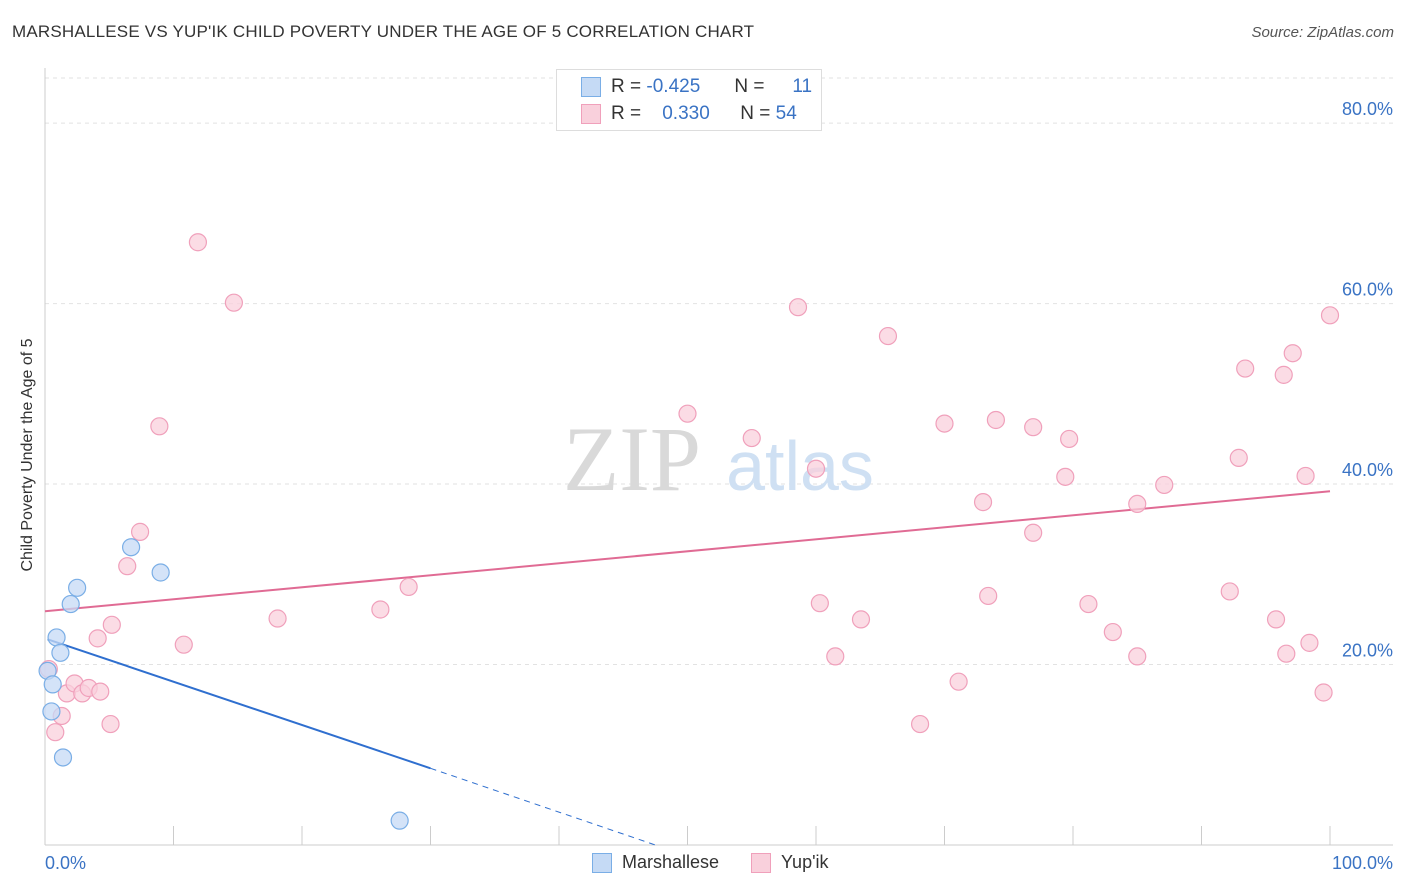  What do you see at coordinates (802, 86) in the screenshot?
I see `n-value: 11` at bounding box center [802, 86].